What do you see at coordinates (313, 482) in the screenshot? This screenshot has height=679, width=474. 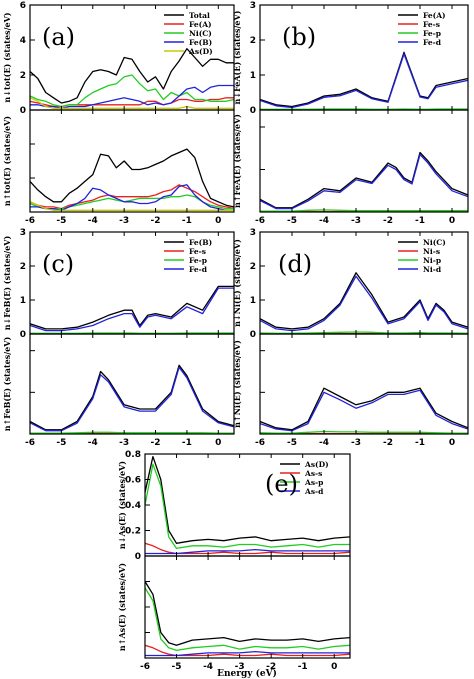 I see `legend-entry: As-p` at bounding box center [313, 482].